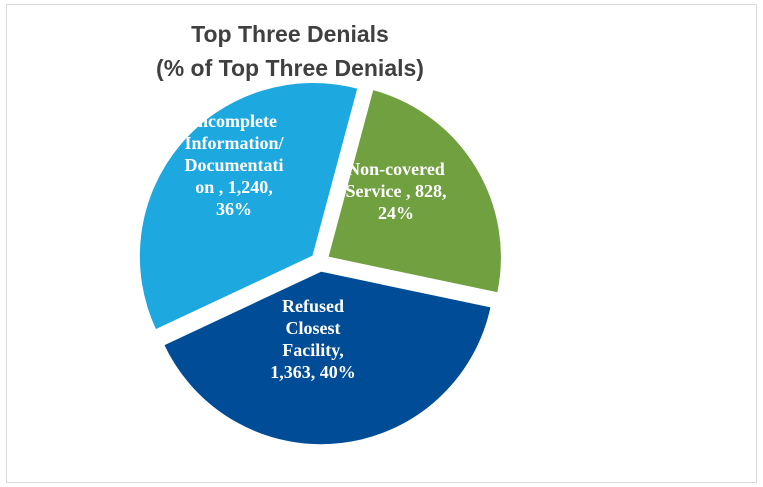 The height and width of the screenshot is (487, 763). I want to click on slice-label-1: Non-covered Service , 828, 24%, so click(396, 191).